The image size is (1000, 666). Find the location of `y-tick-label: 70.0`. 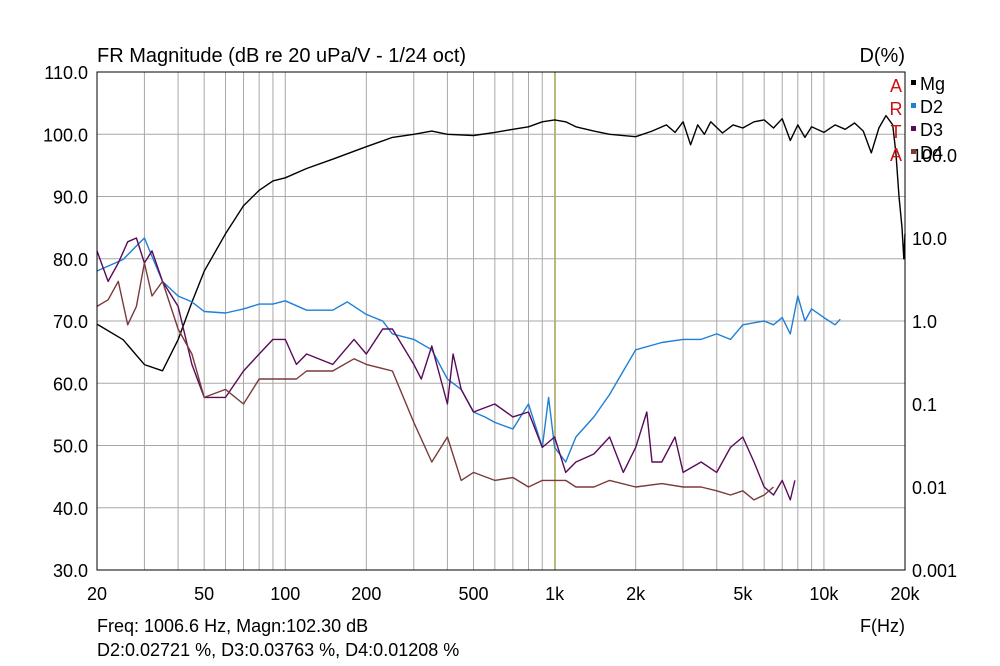

y-tick-label: 70.0 is located at coordinates (70, 322).